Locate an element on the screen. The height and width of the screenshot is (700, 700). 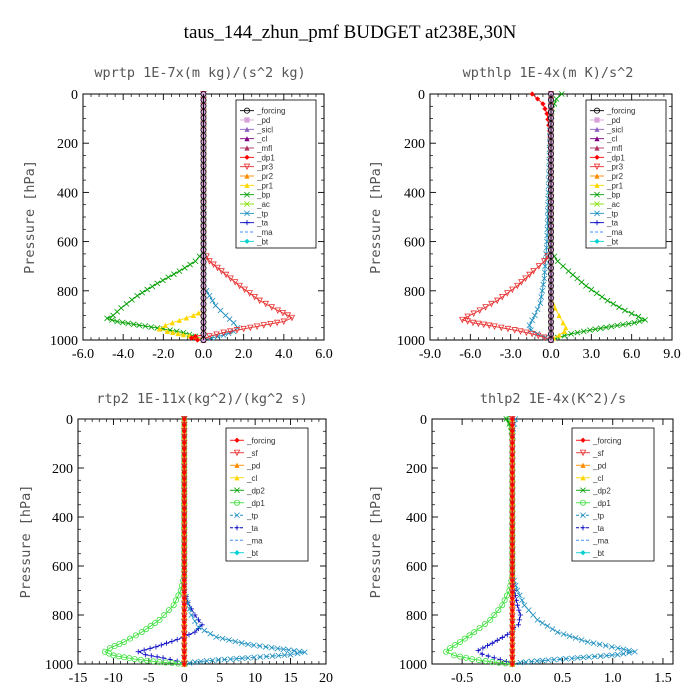
legend-entry: _tp is located at coordinates (598, 515).